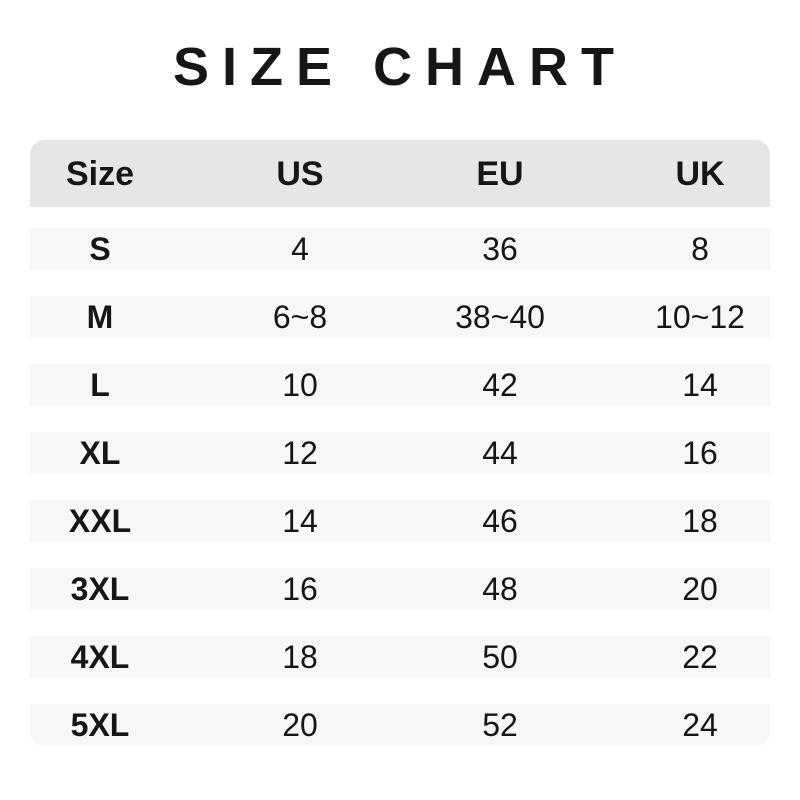 This screenshot has width=800, height=800. Describe the element at coordinates (100, 657) in the screenshot. I see `size-label: 4XL` at that location.